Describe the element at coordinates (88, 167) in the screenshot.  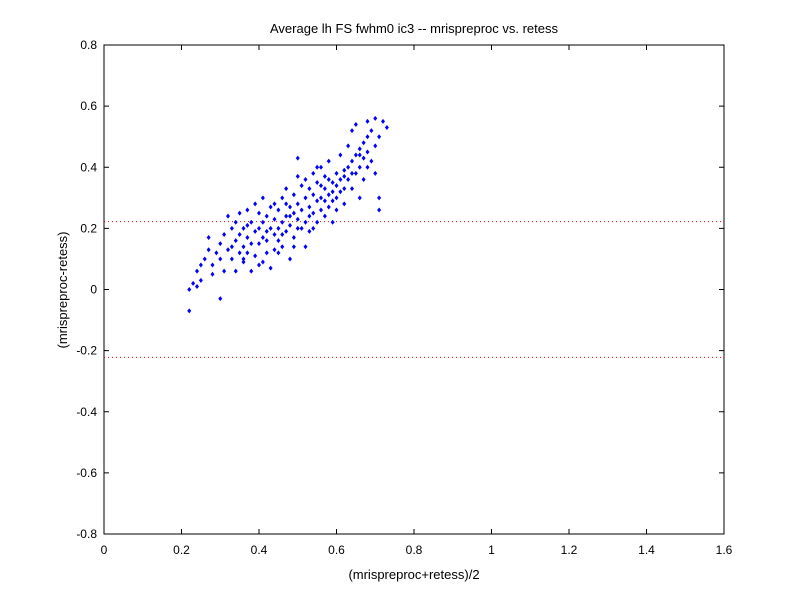
I see `y-tick-label: 0.4` at that location.